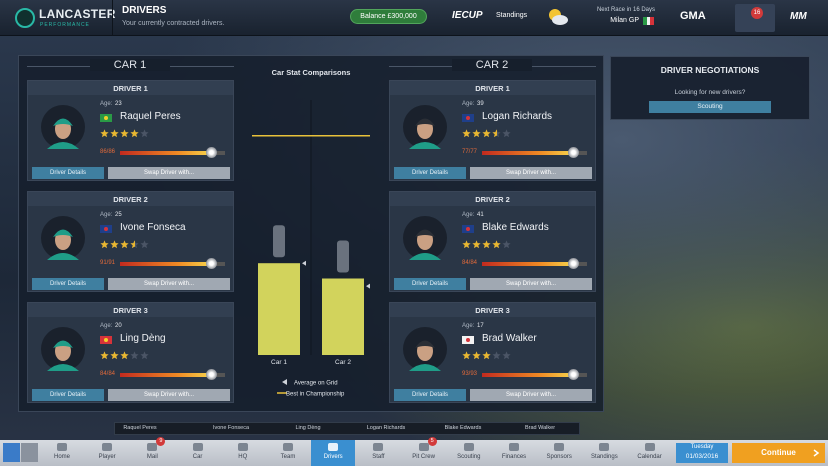 Image resolution: width=828 pixels, height=466 pixels. Describe the element at coordinates (118, 326) in the screenshot. I see `age-value: 20` at that location.